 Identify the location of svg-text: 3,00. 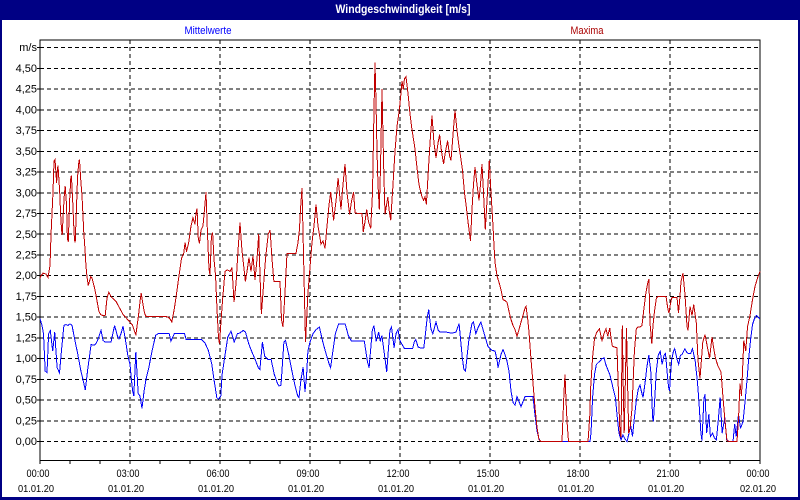
(26, 193).